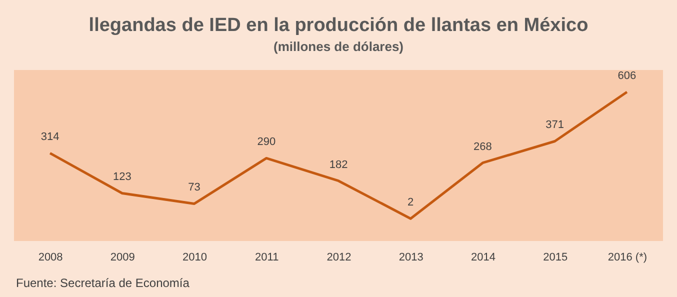 Image resolution: width=677 pixels, height=297 pixels. I want to click on data-label: 2, so click(411, 202).